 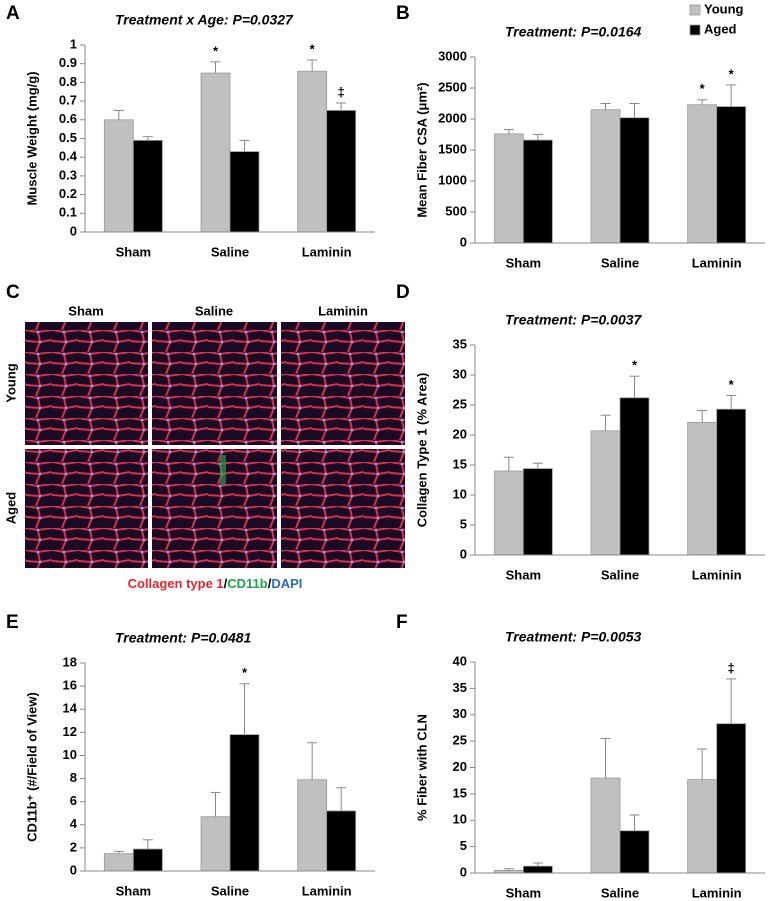 What do you see at coordinates (460, 766) in the screenshot?
I see `y-tick-label: 20` at bounding box center [460, 766].